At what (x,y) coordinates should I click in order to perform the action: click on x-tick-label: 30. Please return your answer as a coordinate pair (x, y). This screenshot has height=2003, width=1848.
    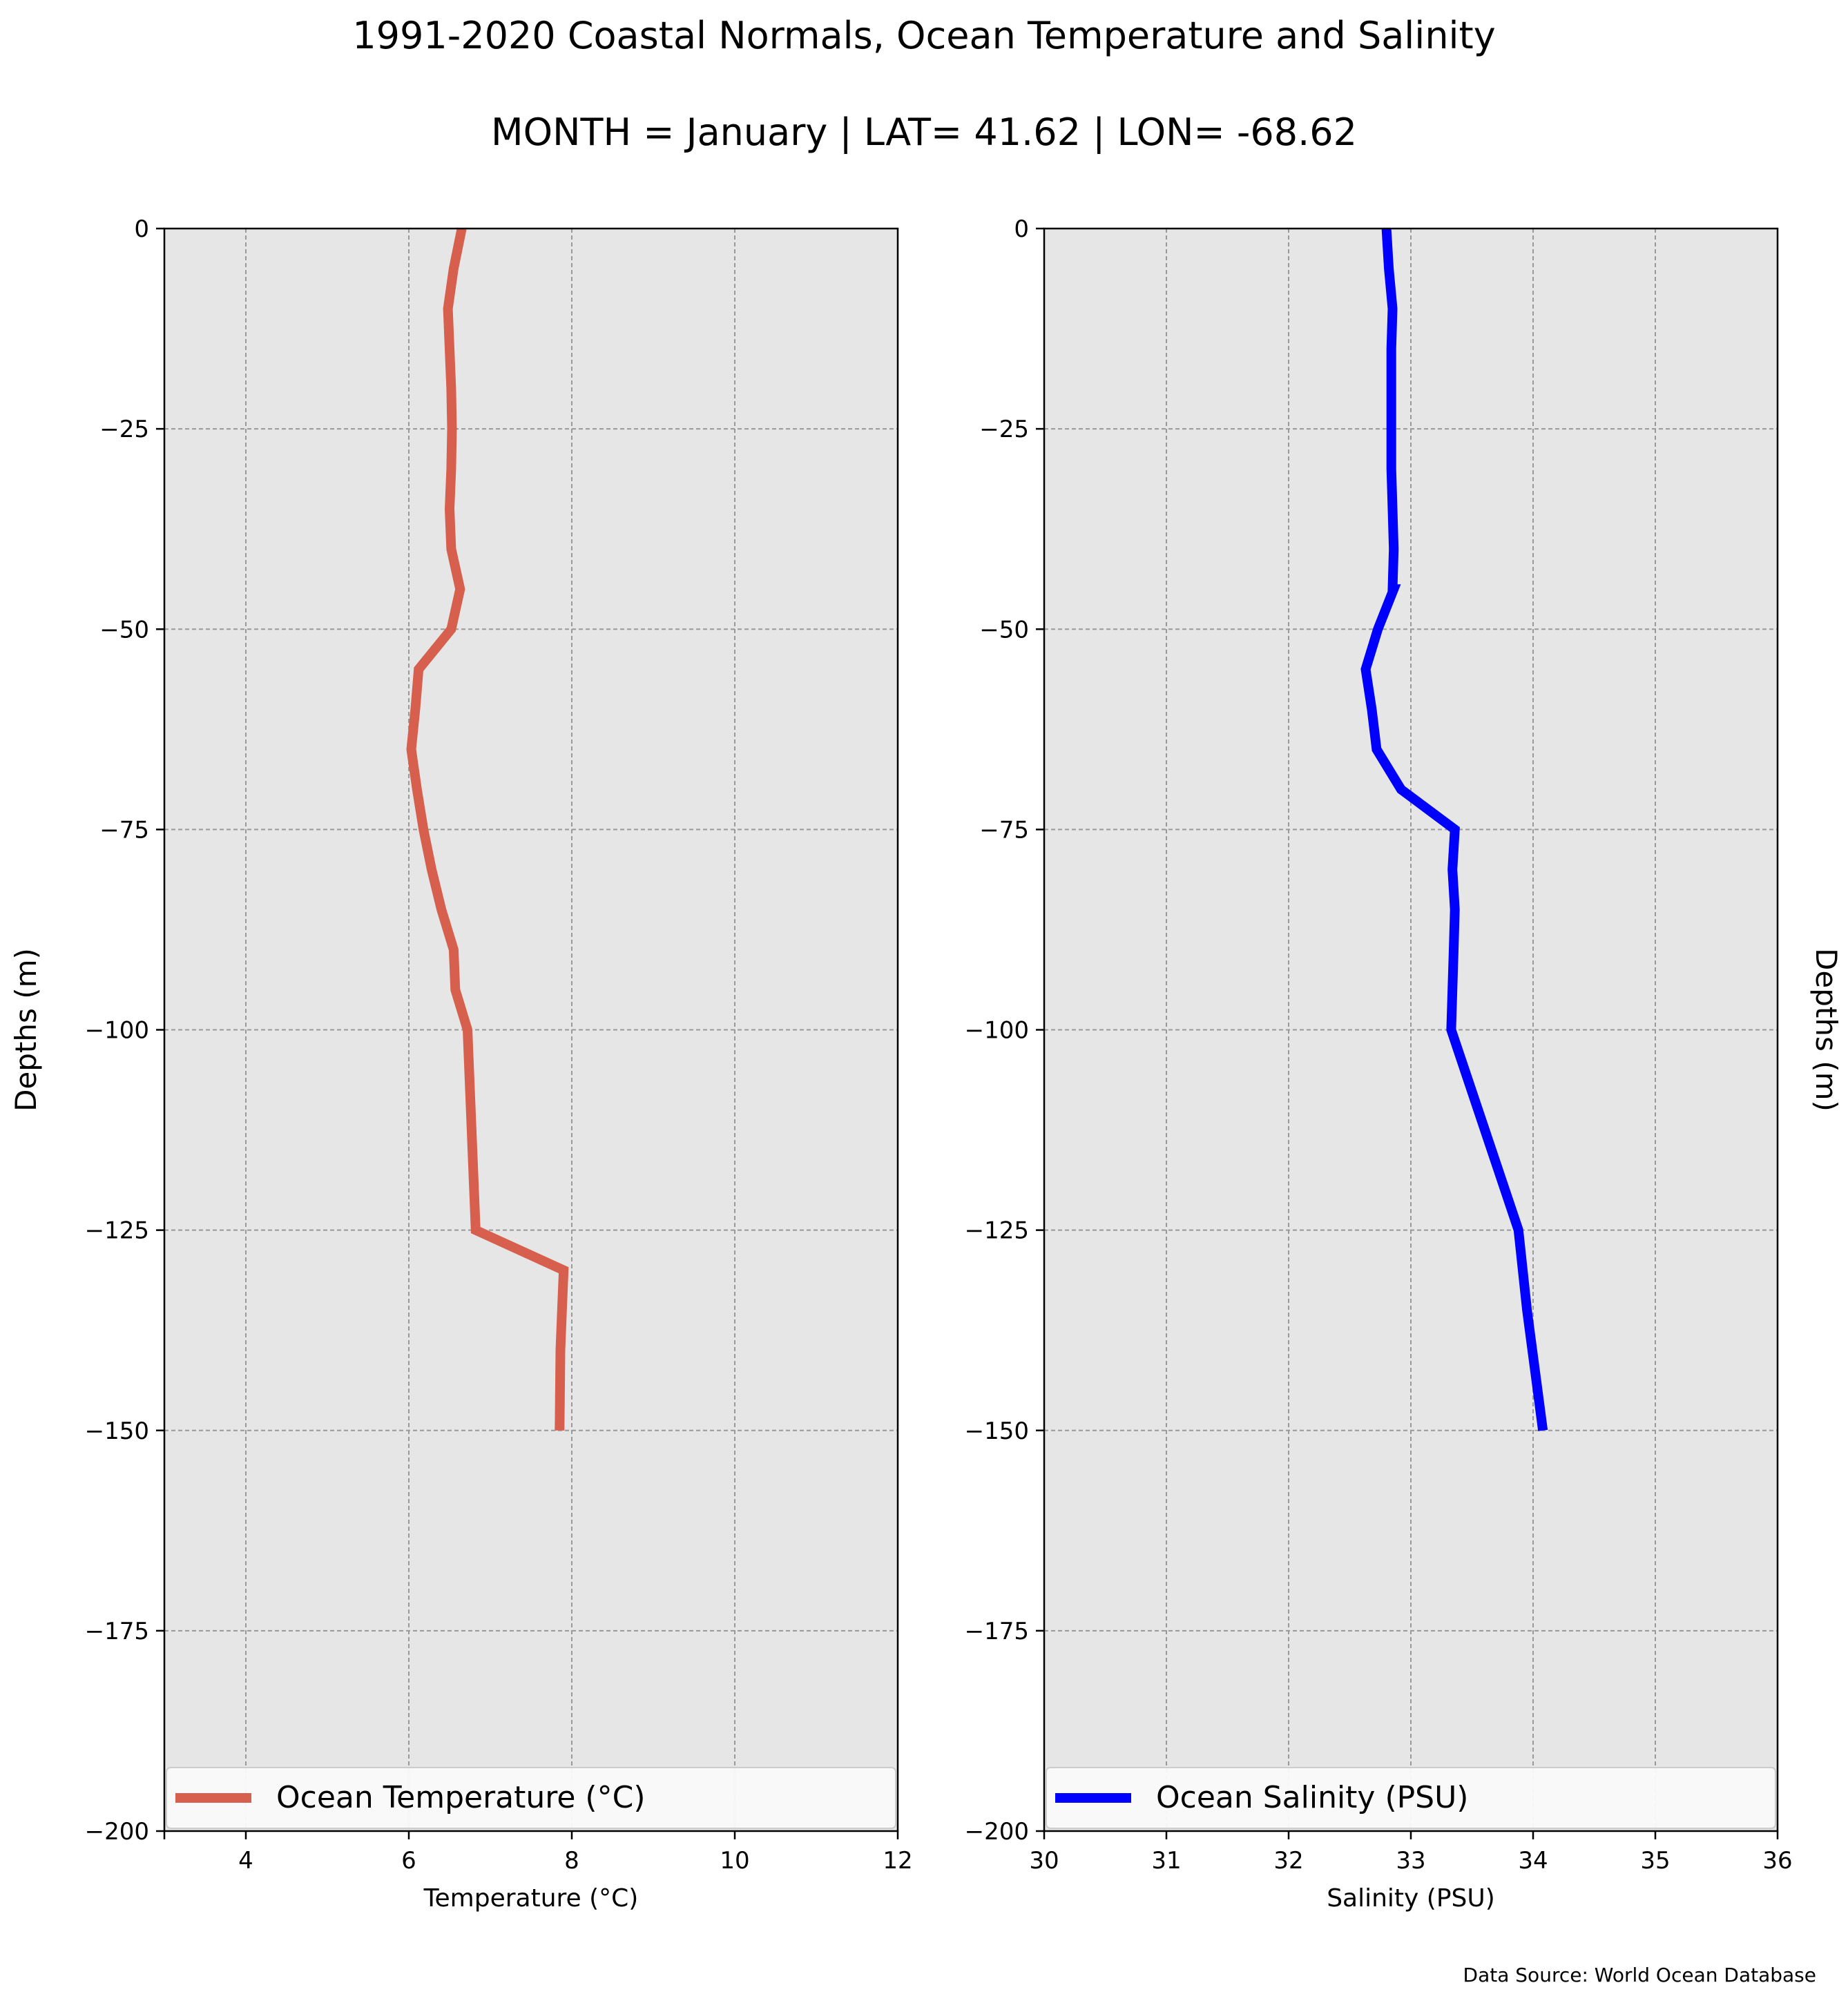
    Looking at the image, I should click on (1044, 1861).